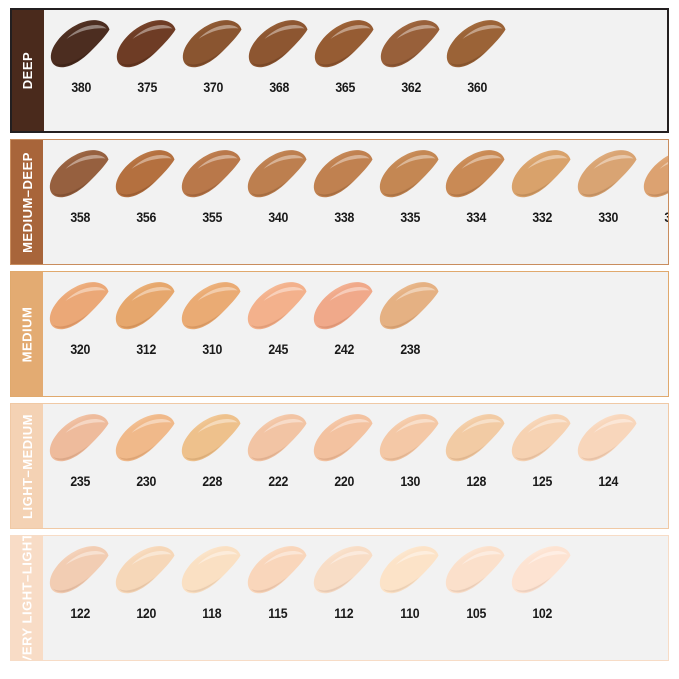  Describe the element at coordinates (212, 581) in the screenshot. I see `shade-item: 118` at that location.